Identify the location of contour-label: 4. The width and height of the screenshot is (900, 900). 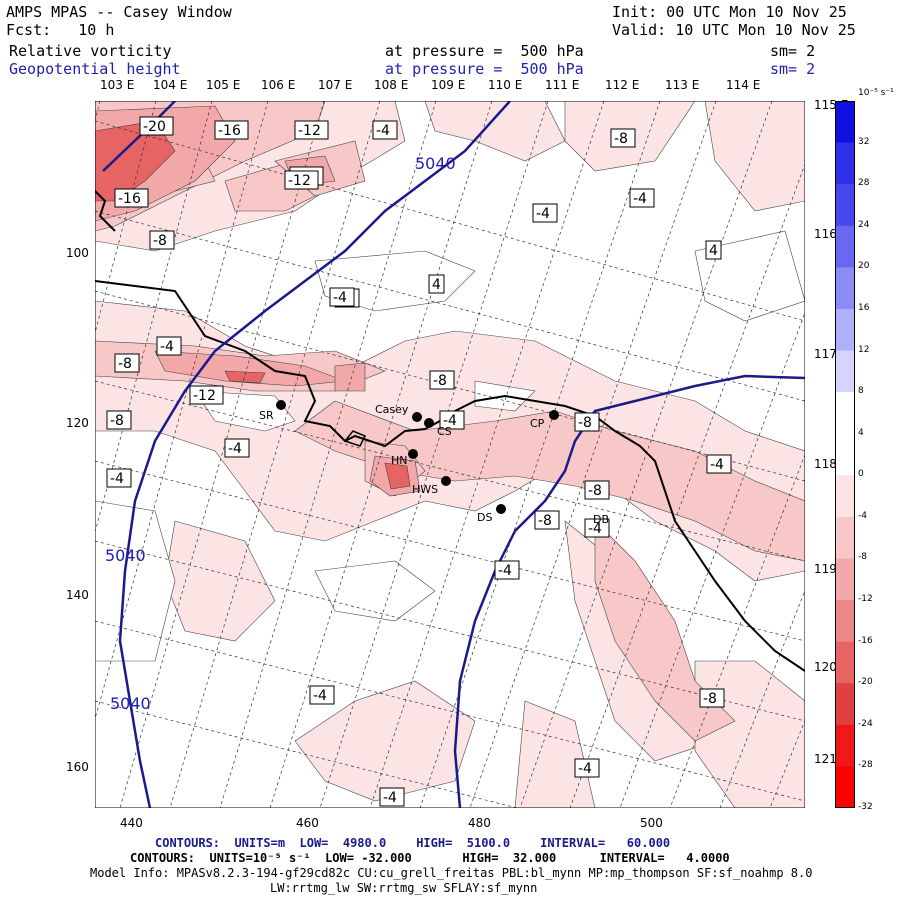
(713, 250).